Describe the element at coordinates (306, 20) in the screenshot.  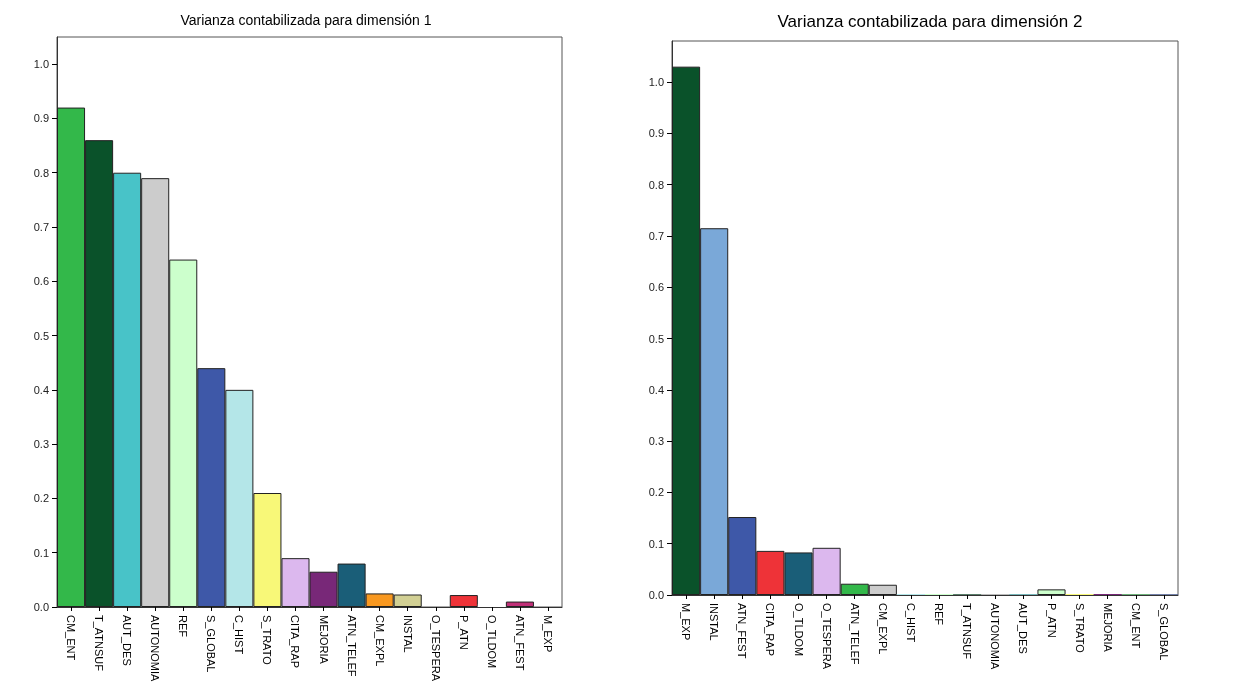
I see `chart-title: Varianza contabilizada para dimensión 1` at that location.